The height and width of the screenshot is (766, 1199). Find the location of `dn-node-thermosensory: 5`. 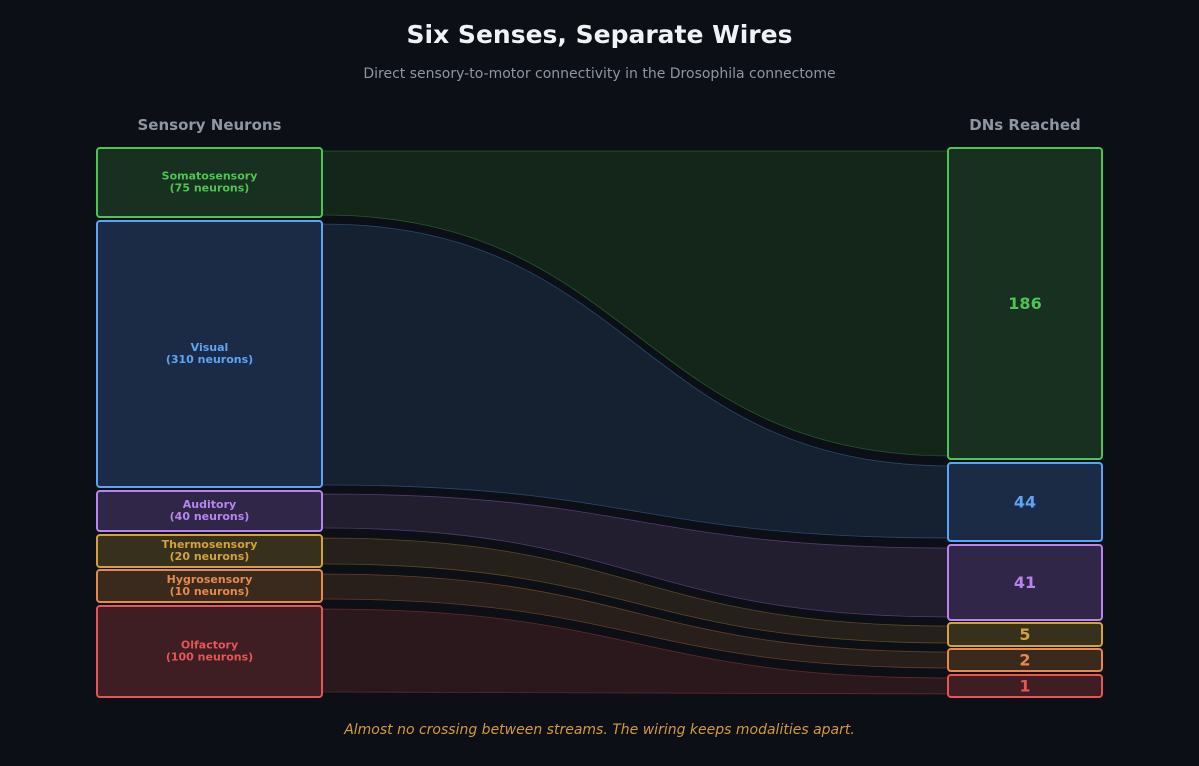

dn-node-thermosensory: 5 is located at coordinates (1025, 634).